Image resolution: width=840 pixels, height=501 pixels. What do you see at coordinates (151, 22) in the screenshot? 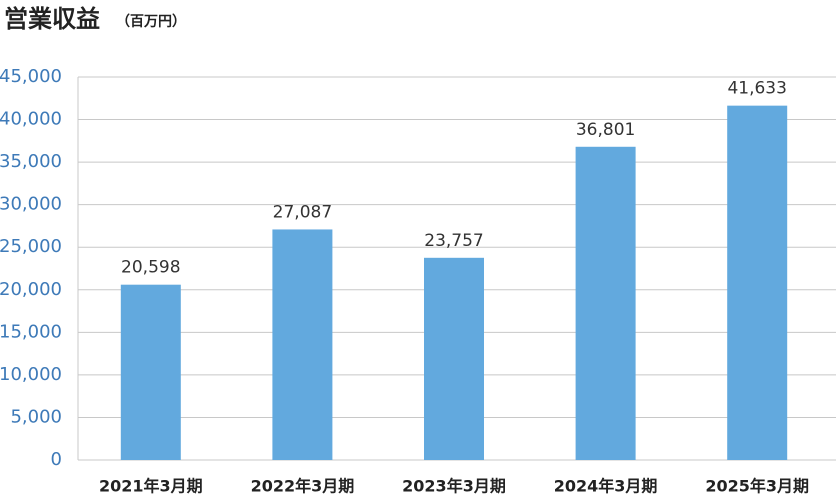
I see `chart-subtitle: （百万円）` at bounding box center [151, 22].